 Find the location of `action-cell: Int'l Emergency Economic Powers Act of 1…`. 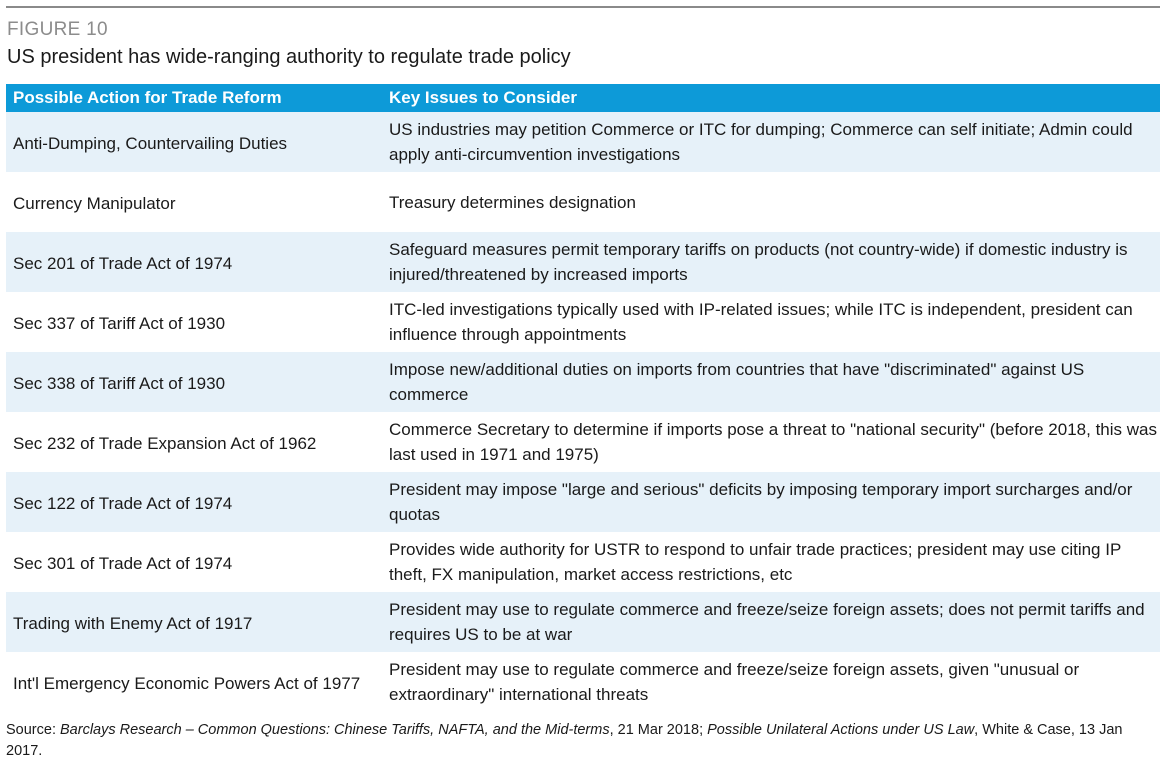

action-cell: Int'l Emergency Economic Powers Act of 1… is located at coordinates (187, 683).